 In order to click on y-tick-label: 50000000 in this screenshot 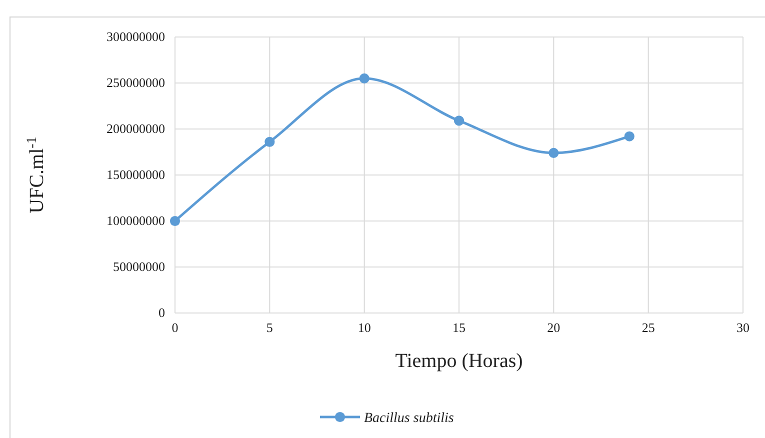, I will do `click(139, 266)`.